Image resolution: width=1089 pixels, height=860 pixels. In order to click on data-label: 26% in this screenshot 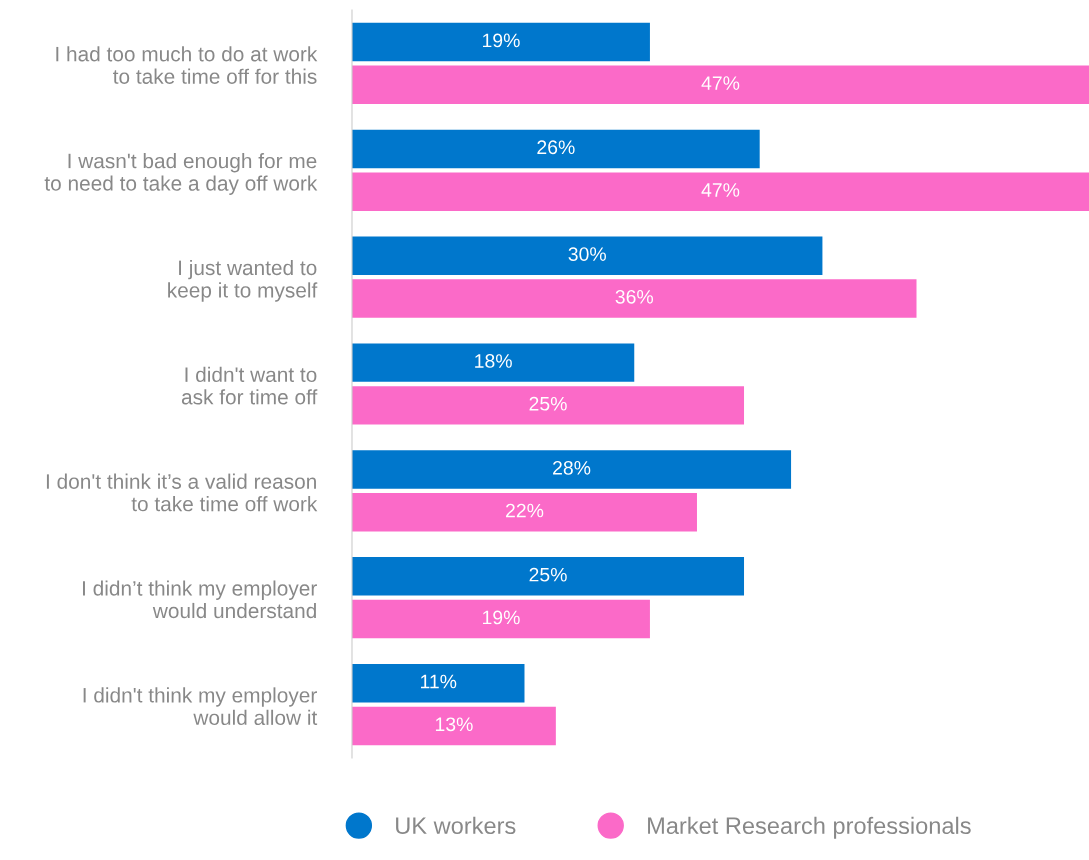, I will do `click(556, 147)`.